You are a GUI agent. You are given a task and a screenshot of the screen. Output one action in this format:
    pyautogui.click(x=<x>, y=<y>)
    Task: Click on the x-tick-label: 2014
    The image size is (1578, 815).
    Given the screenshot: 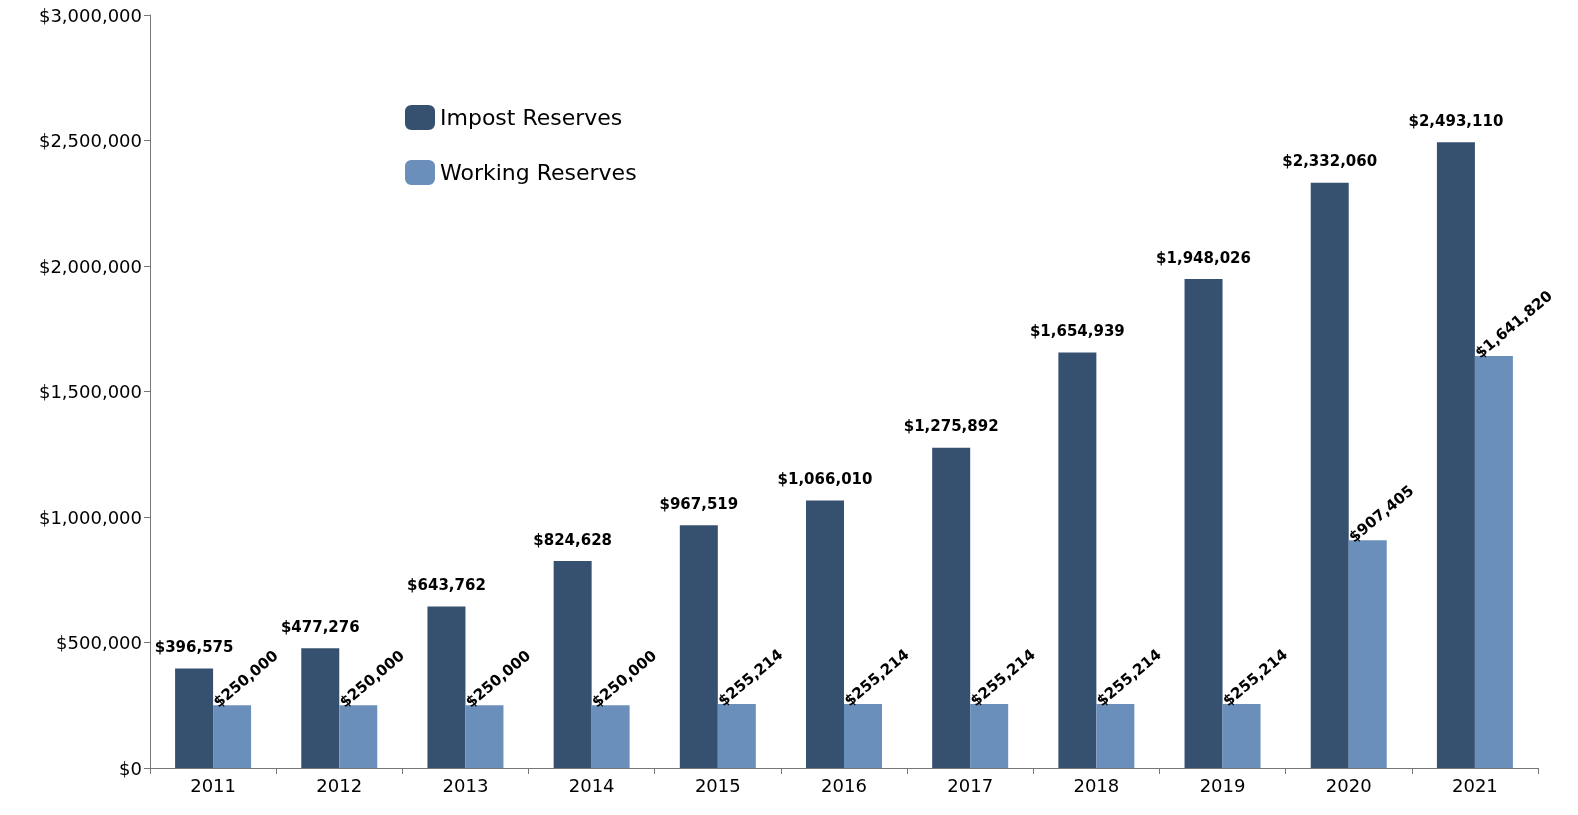 What is the action you would take?
    pyautogui.click(x=591, y=785)
    